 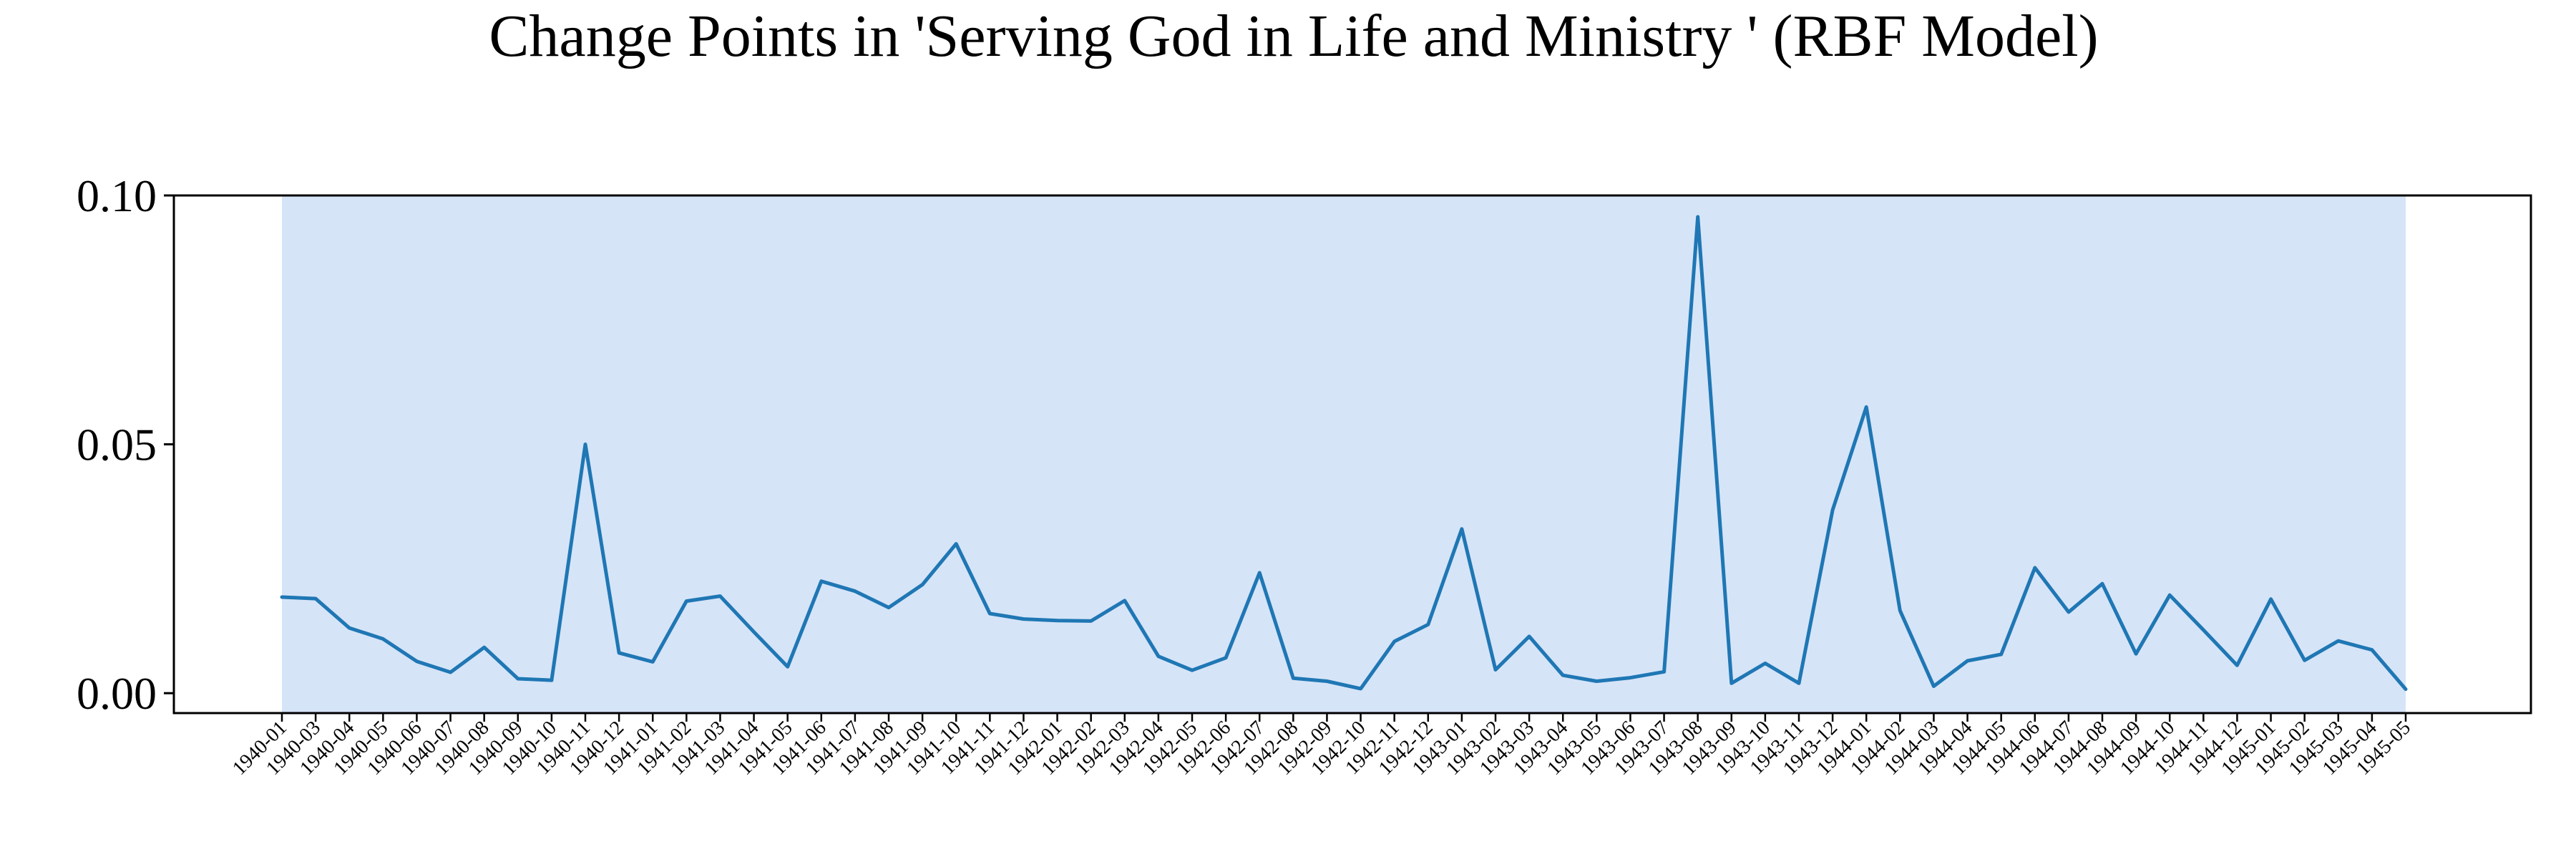 I want to click on y-axis-ticks: 0.00 0.05 0.10, so click(x=125, y=444).